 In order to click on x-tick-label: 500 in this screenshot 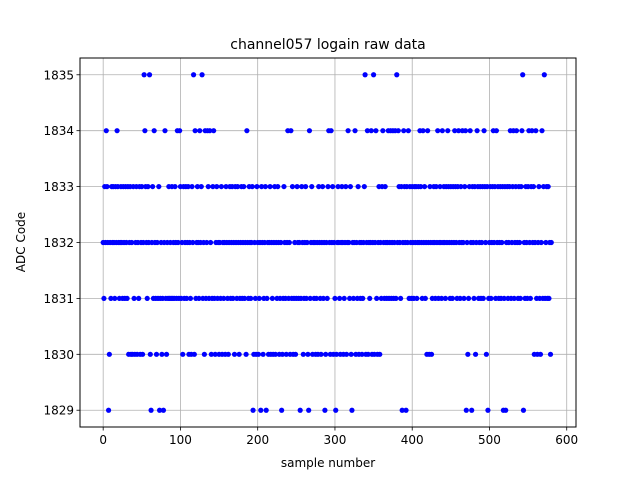, I will do `click(489, 440)`.